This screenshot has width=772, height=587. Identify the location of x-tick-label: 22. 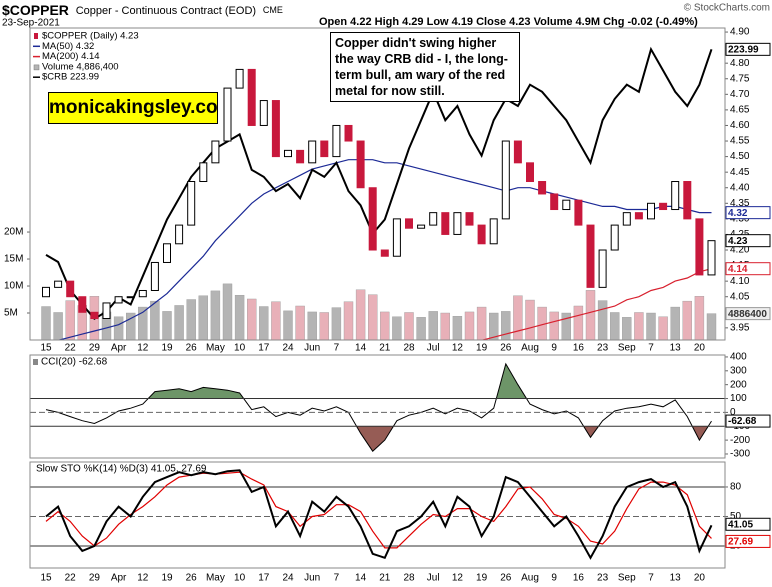
(71, 348).